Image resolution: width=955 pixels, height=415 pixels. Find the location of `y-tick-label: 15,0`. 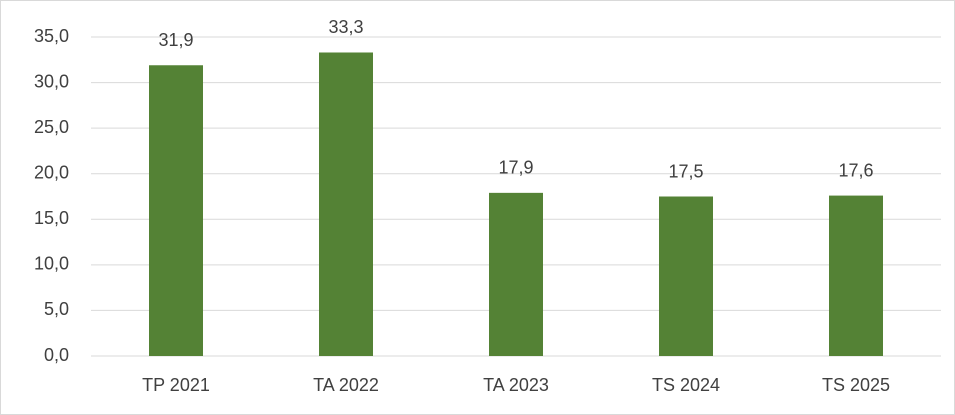

y-tick-label: 15,0 is located at coordinates (51, 218).